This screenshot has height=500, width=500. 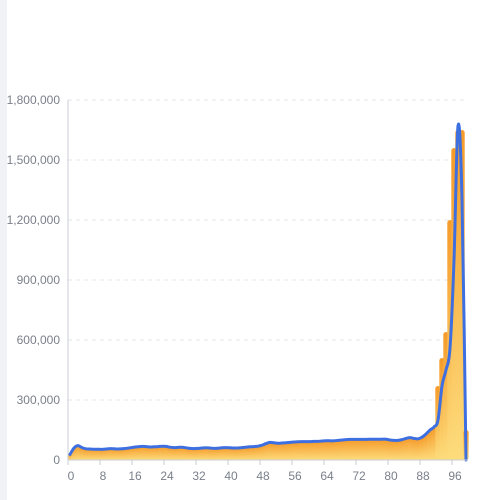 I want to click on x-tick-label: 96, so click(x=455, y=476).